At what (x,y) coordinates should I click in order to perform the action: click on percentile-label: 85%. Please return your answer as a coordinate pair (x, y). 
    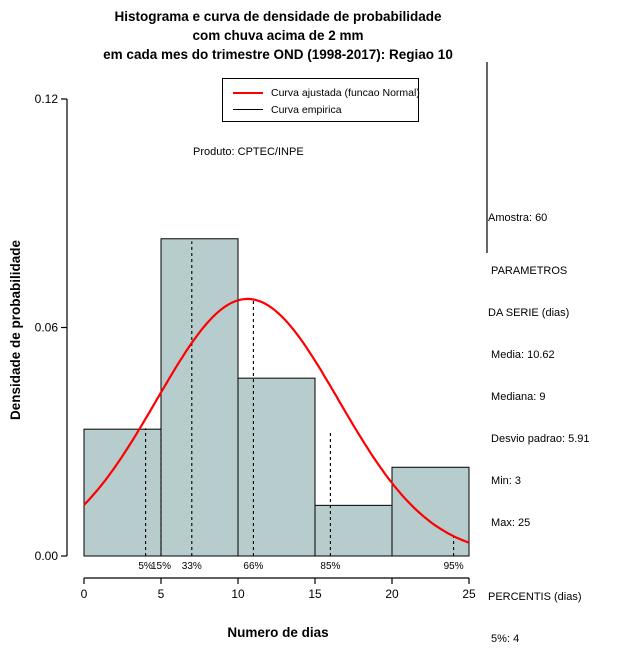
    Looking at the image, I should click on (330, 566).